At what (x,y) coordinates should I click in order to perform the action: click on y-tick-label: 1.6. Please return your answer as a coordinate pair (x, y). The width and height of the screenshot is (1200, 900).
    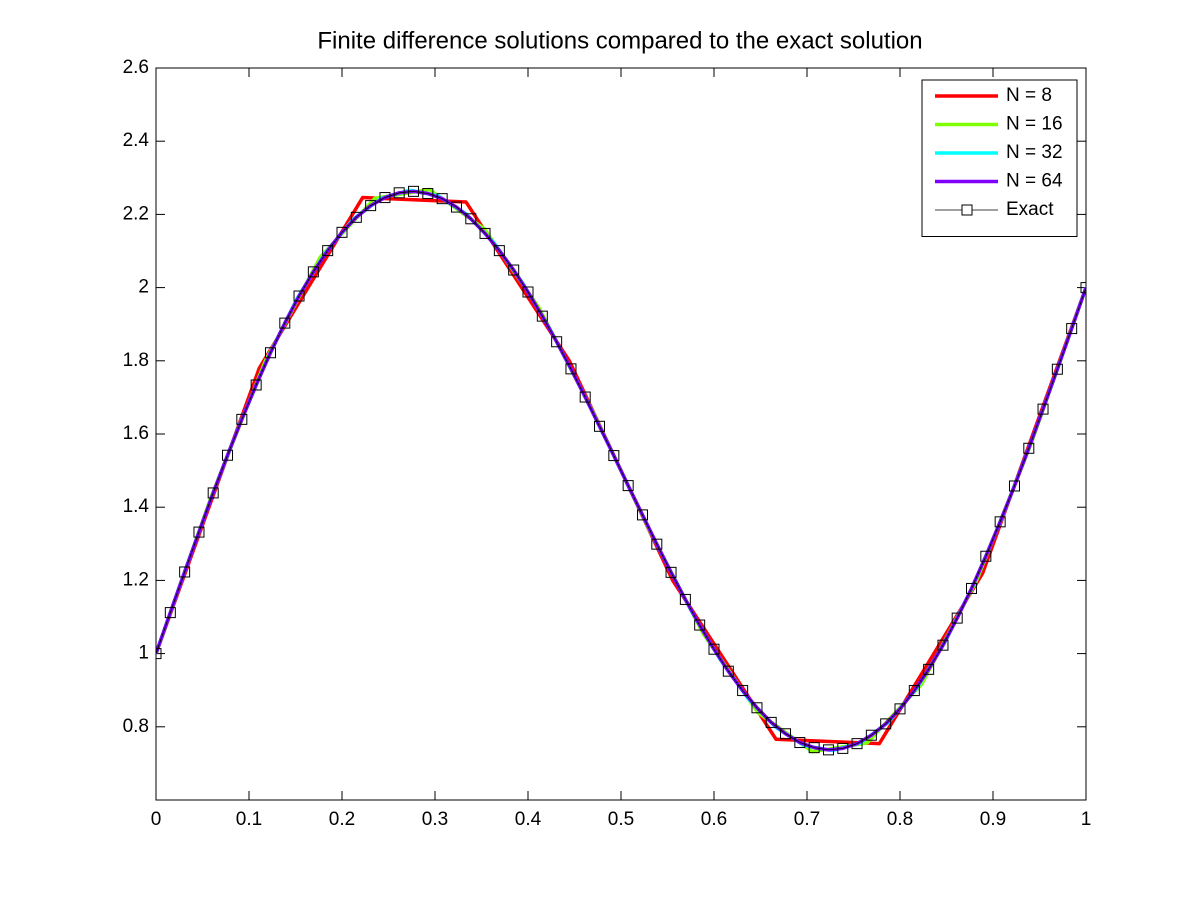
    Looking at the image, I should click on (136, 433).